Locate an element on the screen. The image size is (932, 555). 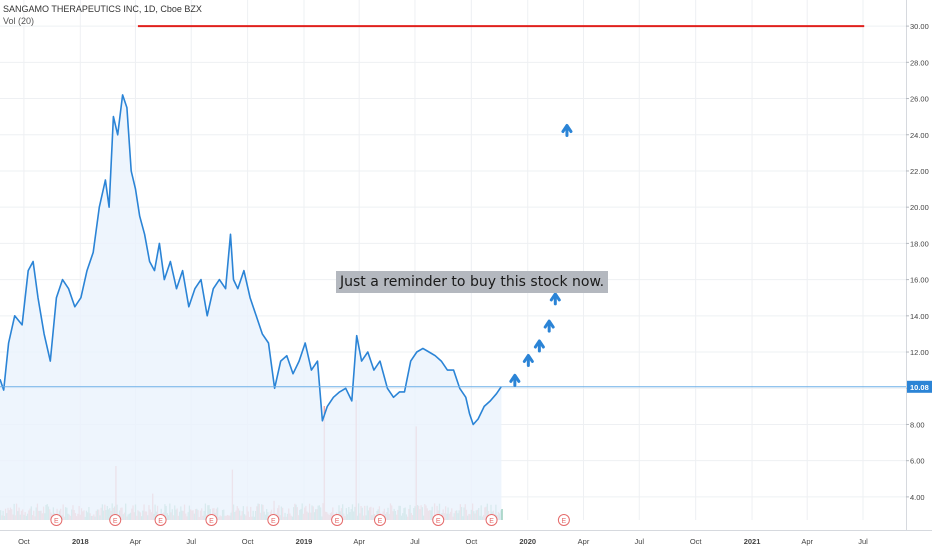
price-axis-label: 26.00 is located at coordinates (919, 99).